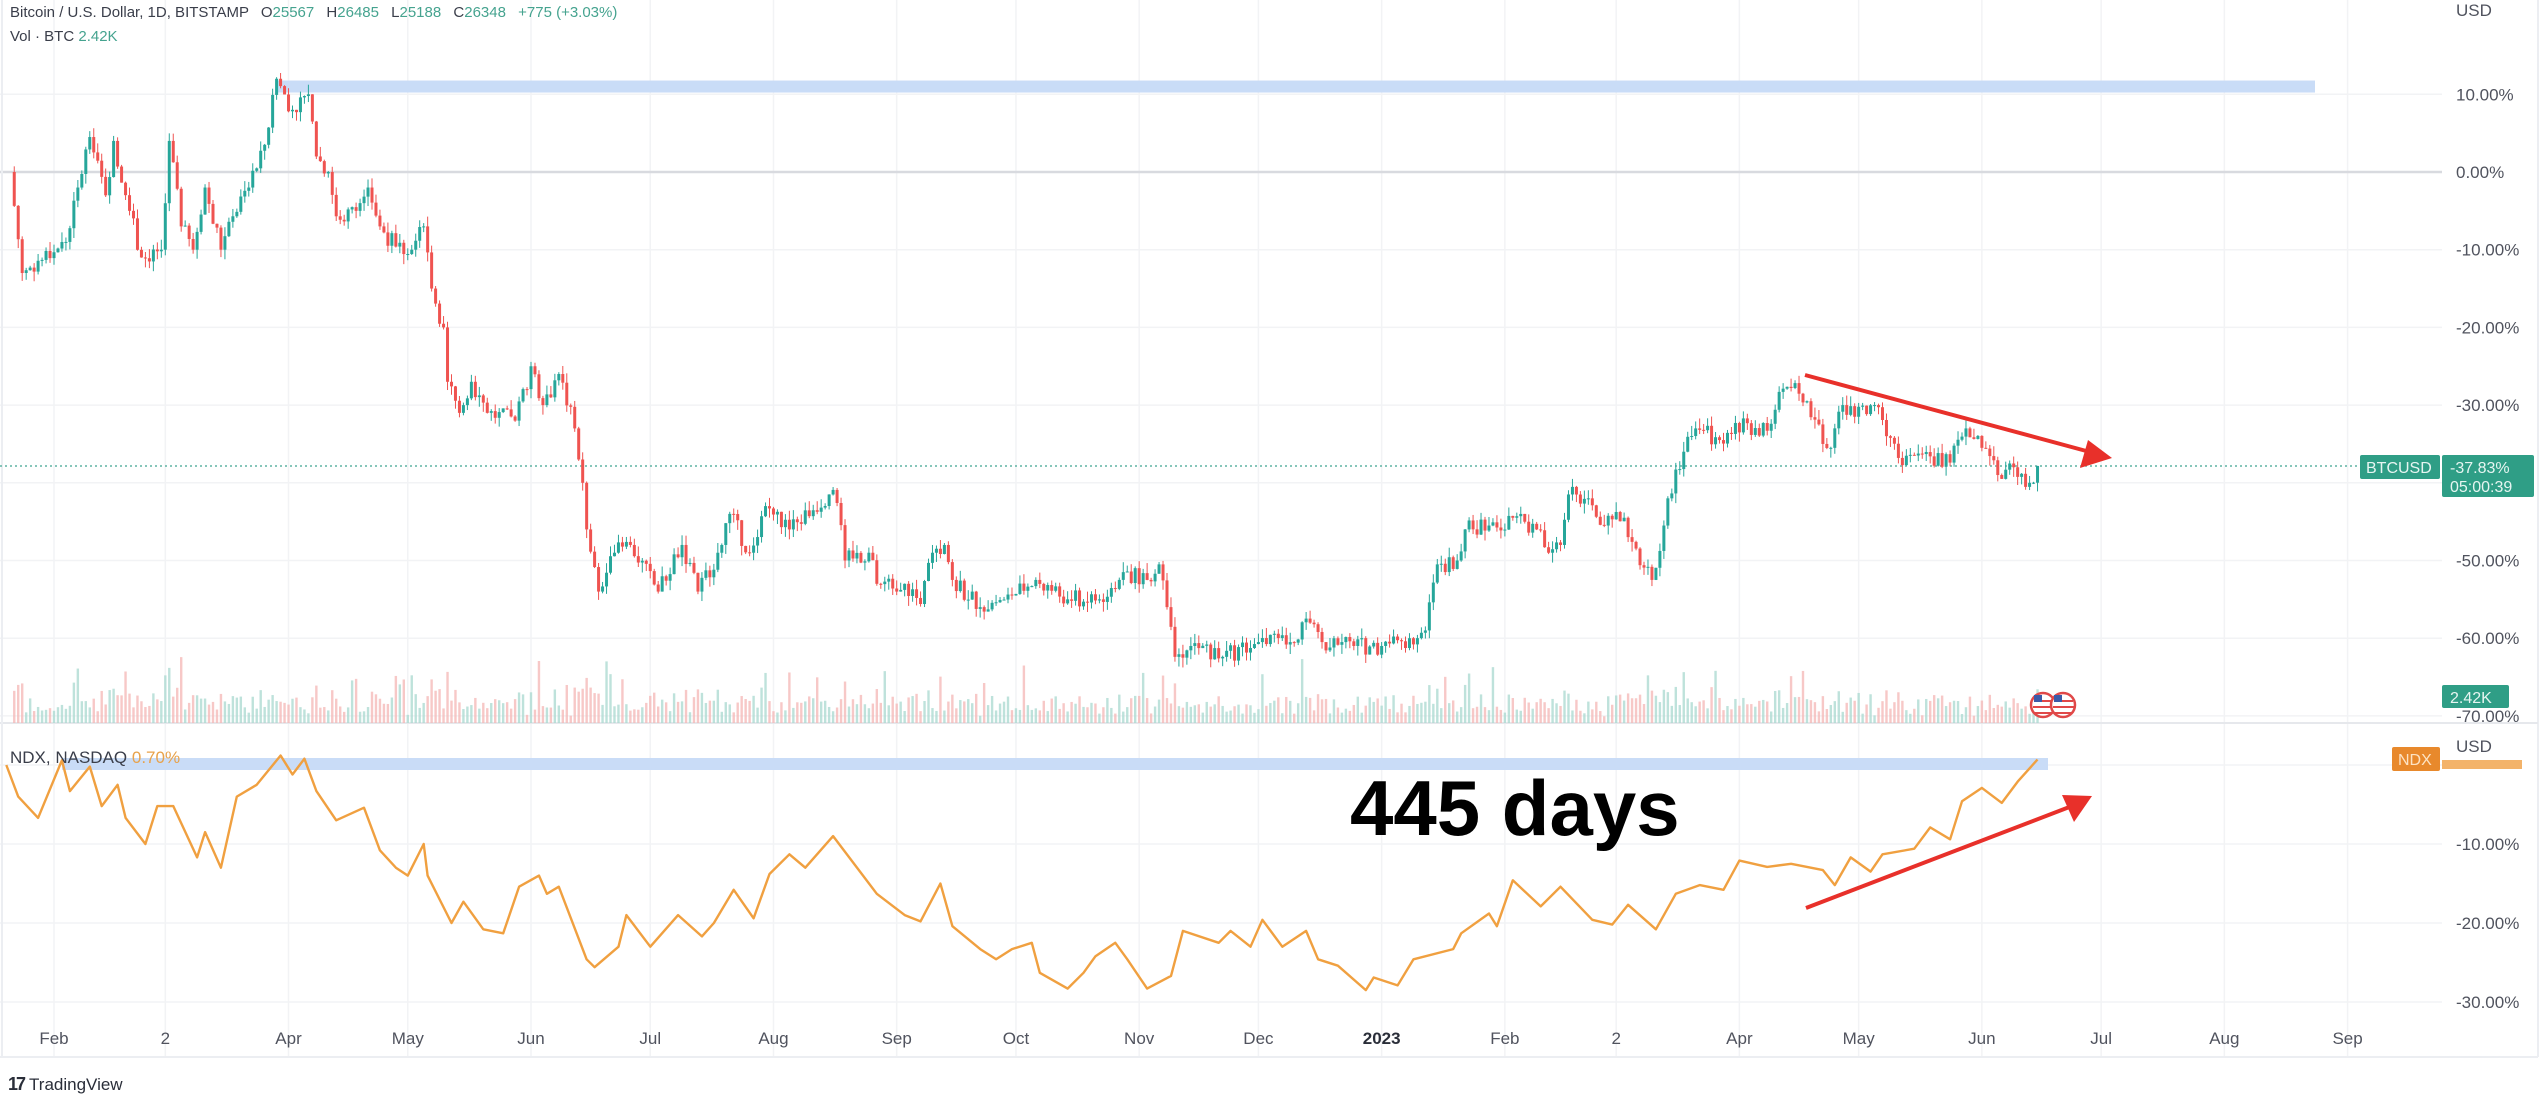 Image resolution: width=2548 pixels, height=1100 pixels. I want to click on lower-axis-tick: -20.00%, so click(2487, 923).